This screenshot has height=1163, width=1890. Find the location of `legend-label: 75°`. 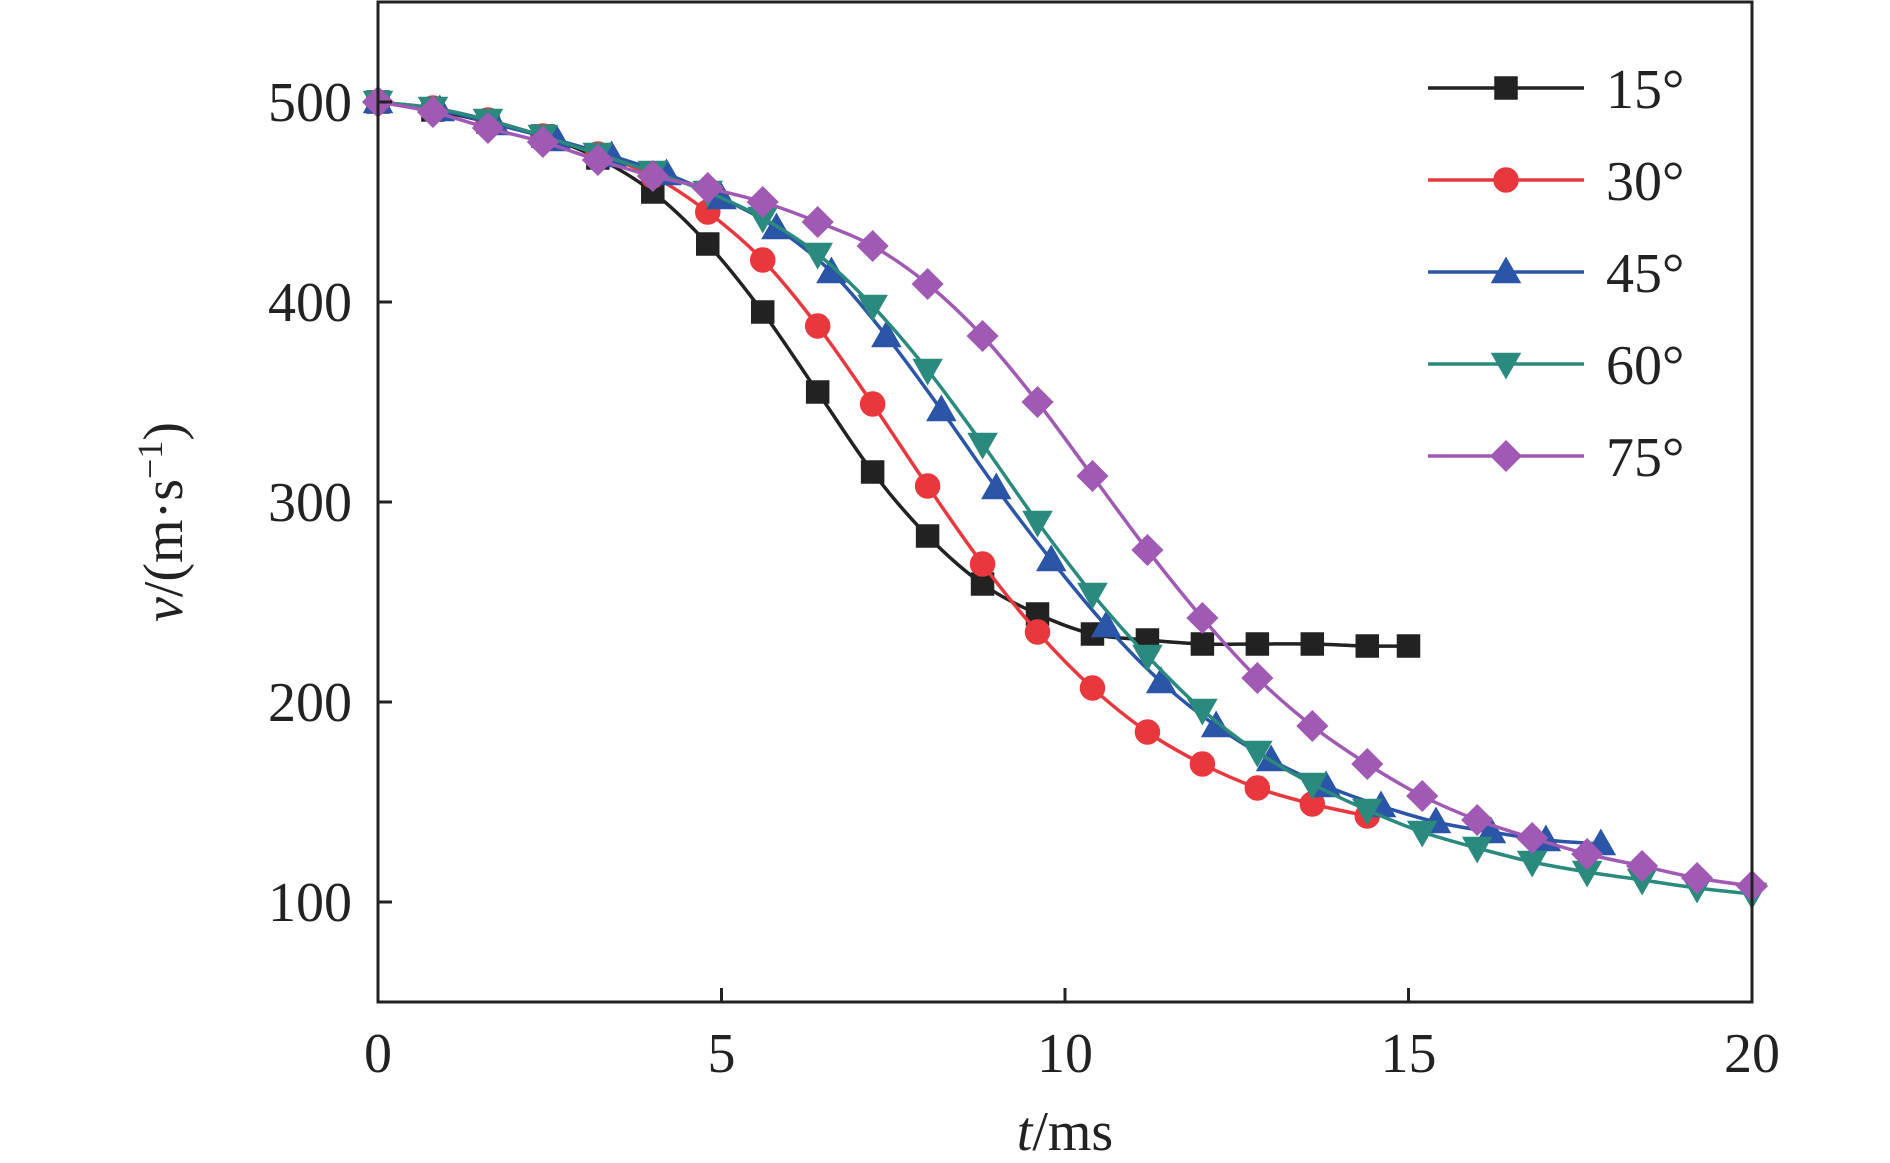

legend-label: 75° is located at coordinates (1645, 458).